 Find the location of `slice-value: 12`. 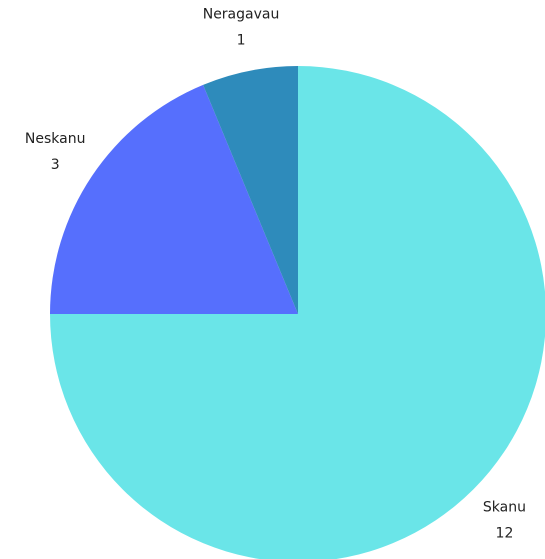

slice-value: 12 is located at coordinates (505, 533).